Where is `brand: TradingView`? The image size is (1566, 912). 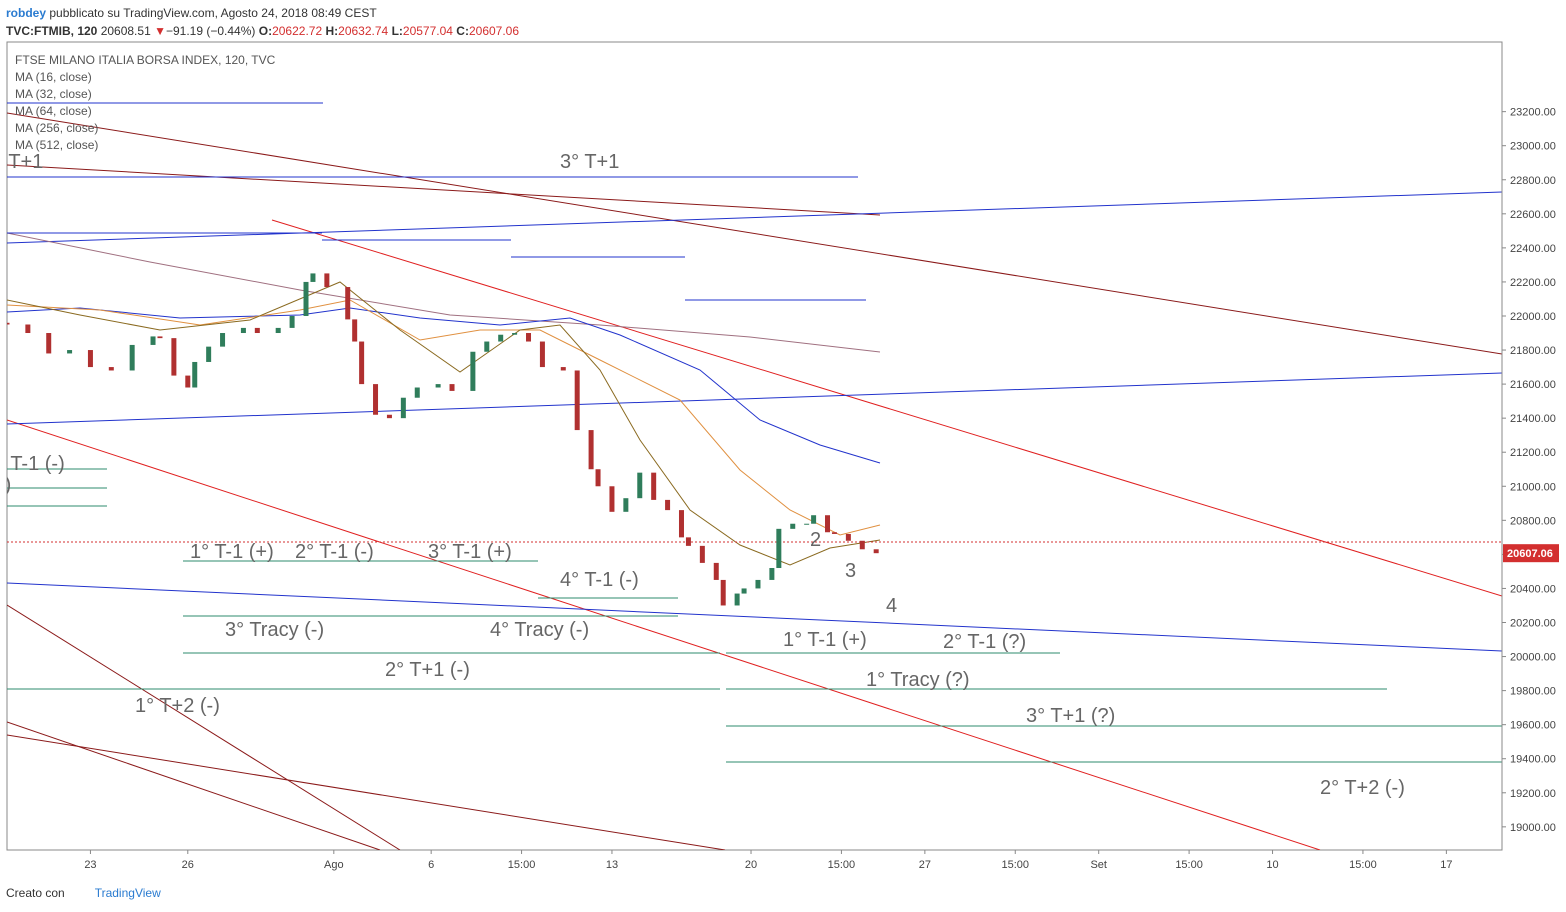 brand: TradingView is located at coordinates (127, 893).